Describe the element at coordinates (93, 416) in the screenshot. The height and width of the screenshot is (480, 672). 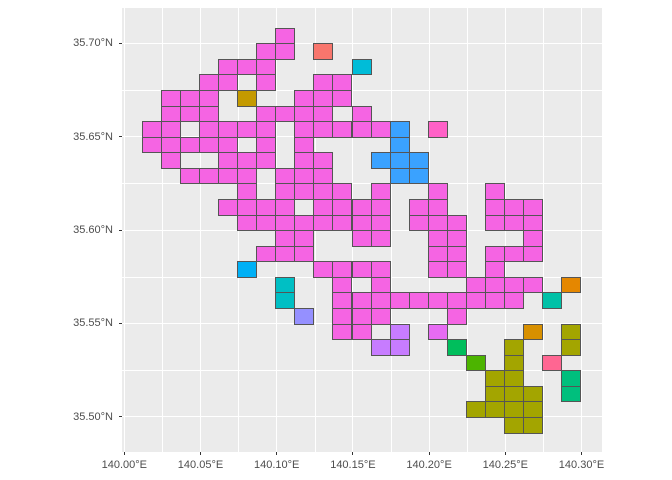
I see `y-axis-tick-label: 35.50°N` at that location.